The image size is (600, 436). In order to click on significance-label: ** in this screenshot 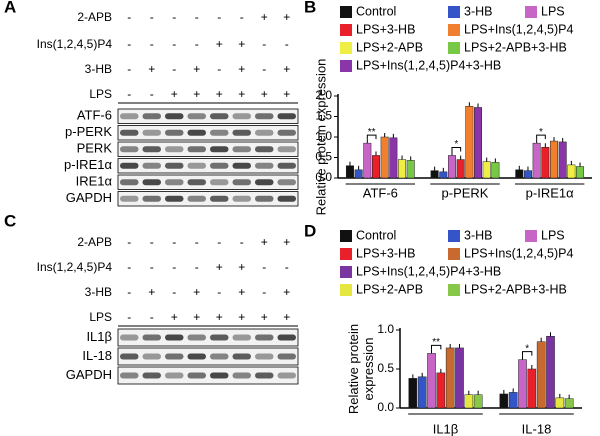, I will do `click(436, 342)`.